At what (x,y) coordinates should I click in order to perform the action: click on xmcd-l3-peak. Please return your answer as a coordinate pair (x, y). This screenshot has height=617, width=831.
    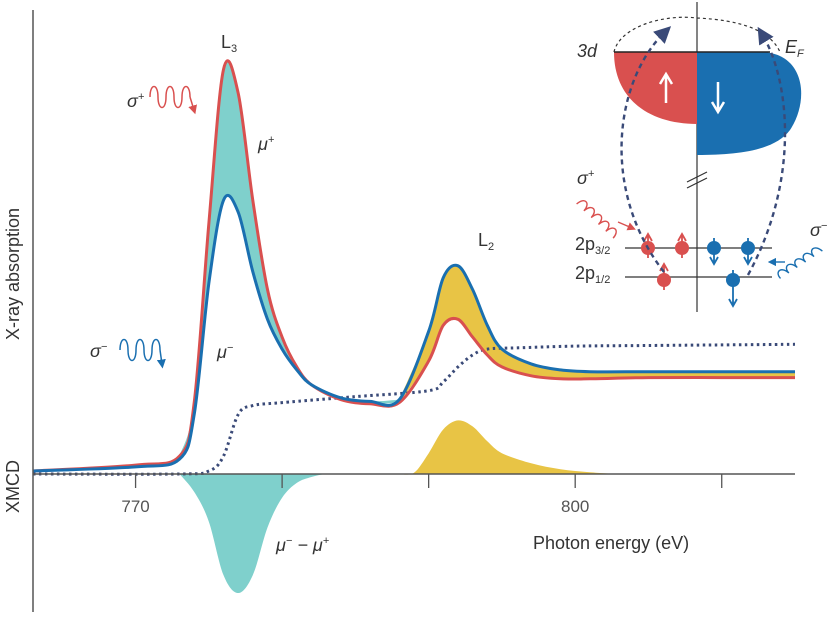
    Looking at the image, I should click on (289, 533).